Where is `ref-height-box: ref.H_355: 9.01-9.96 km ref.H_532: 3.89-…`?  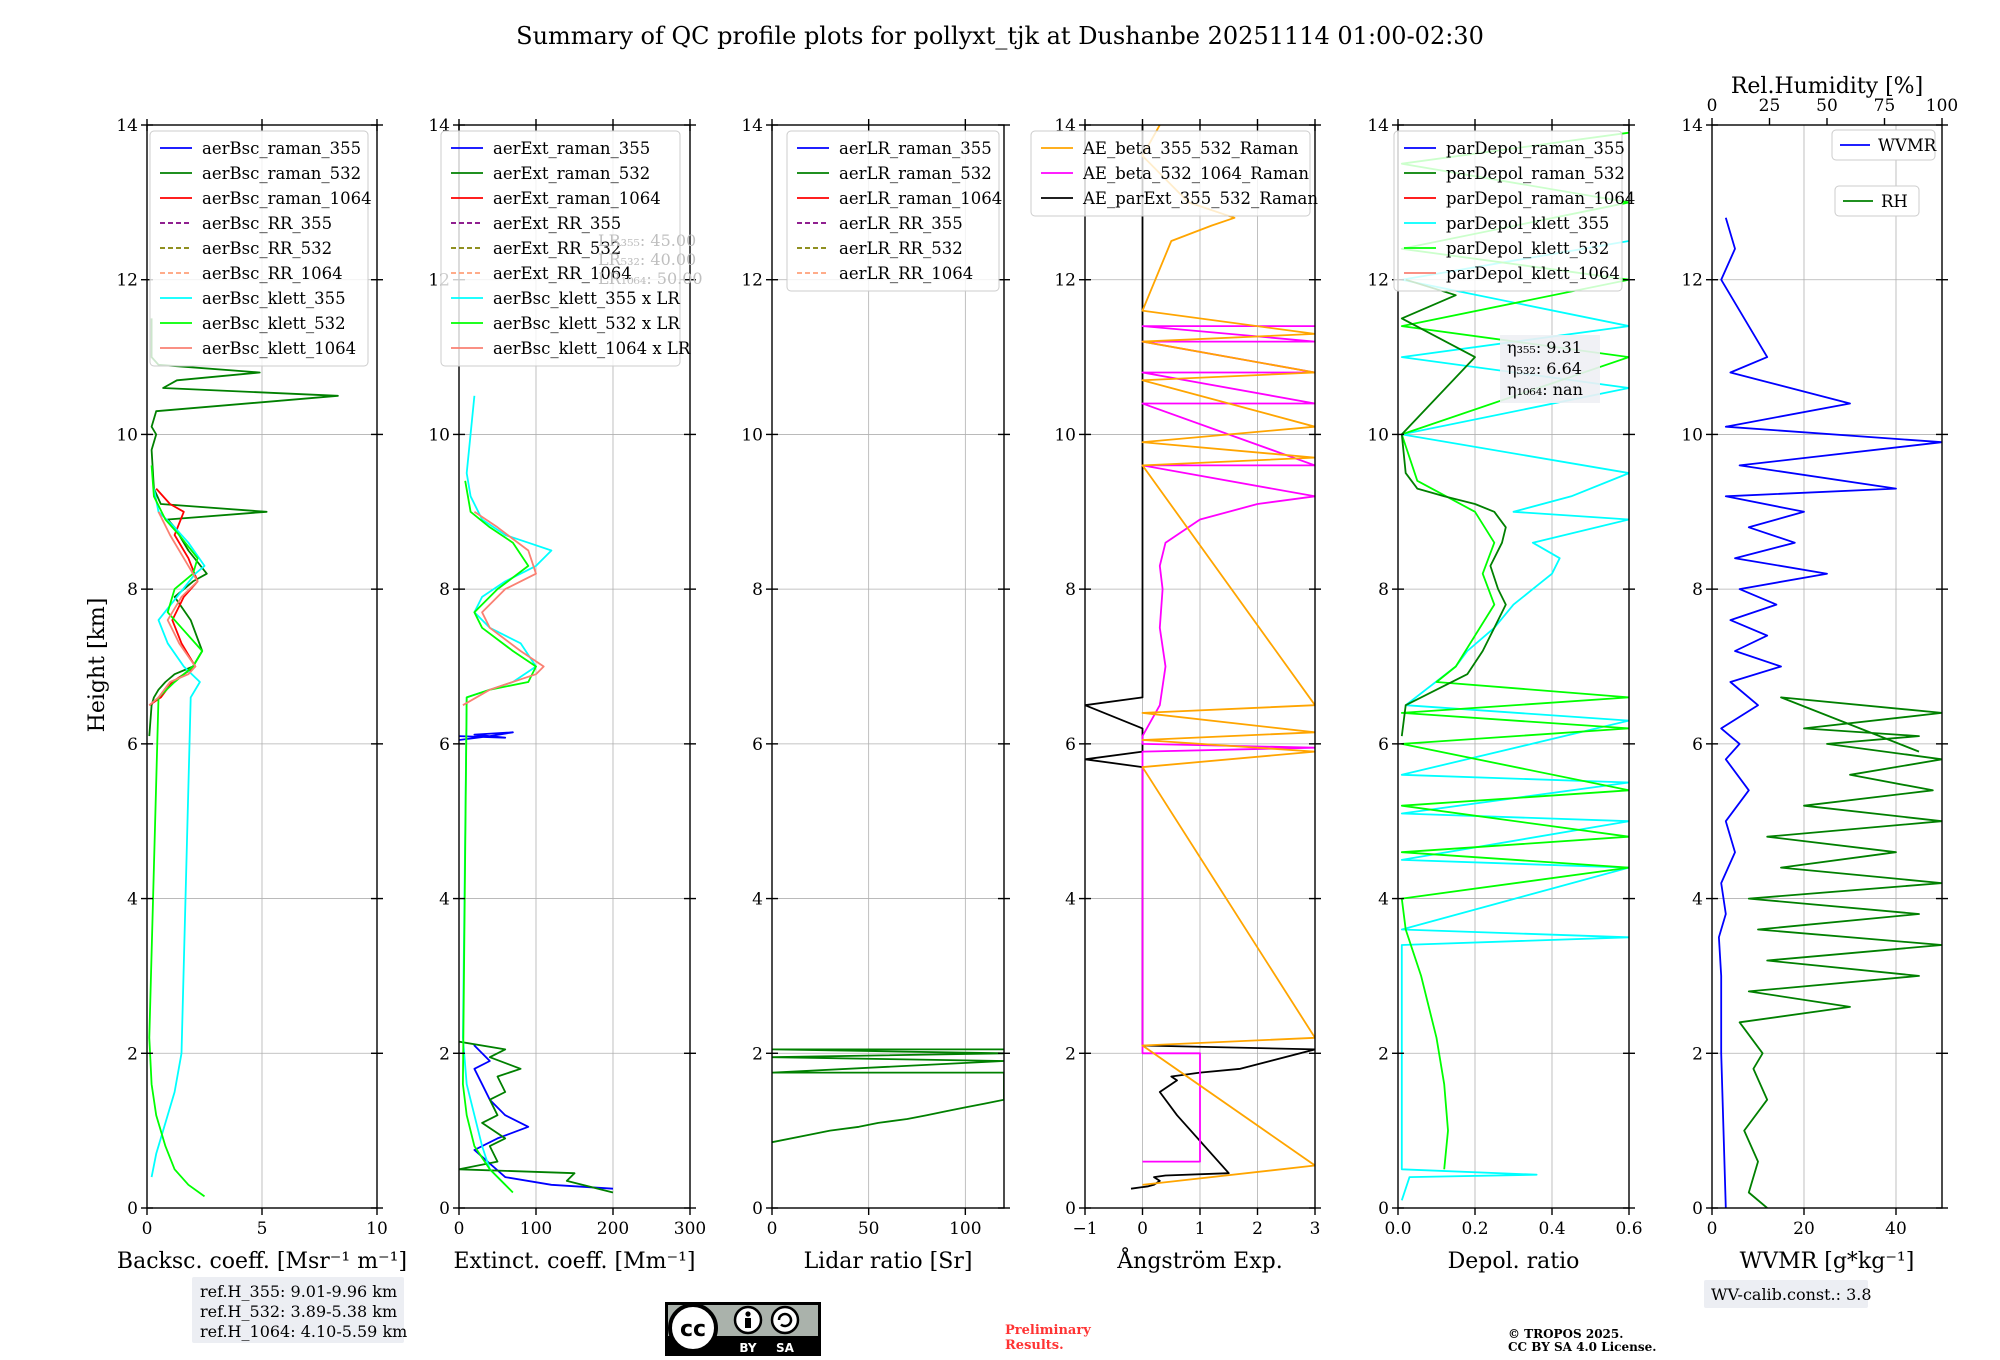
ref-height-box: ref.H_355: 9.01-9.96 km ref.H_532: 3.89-… is located at coordinates (299, 1310).